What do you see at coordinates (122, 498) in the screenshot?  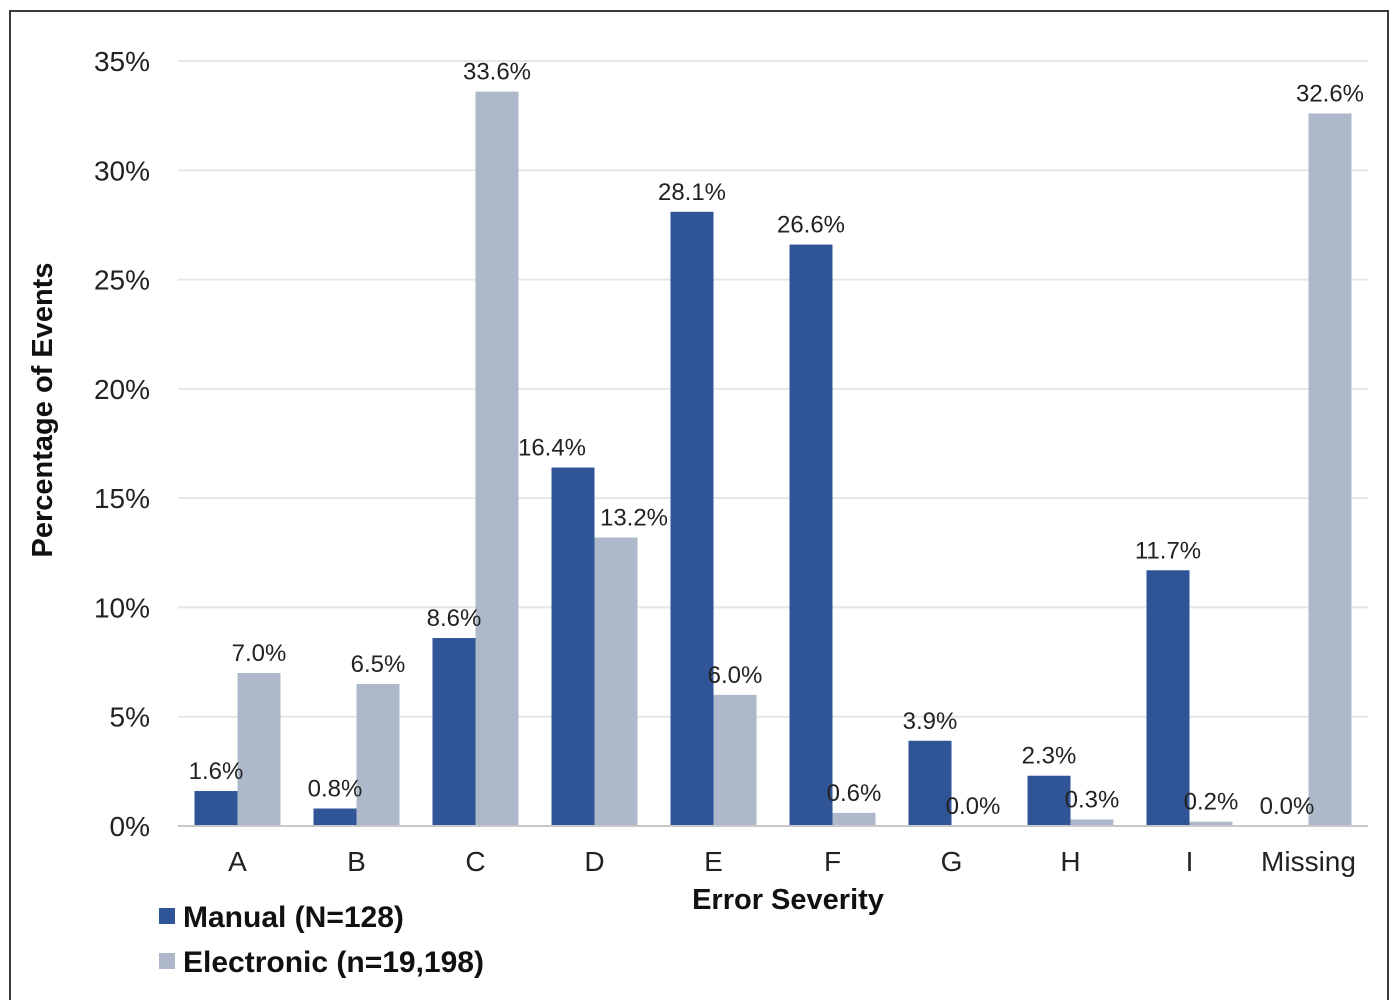 I see `y-tick-label: 15%` at bounding box center [122, 498].